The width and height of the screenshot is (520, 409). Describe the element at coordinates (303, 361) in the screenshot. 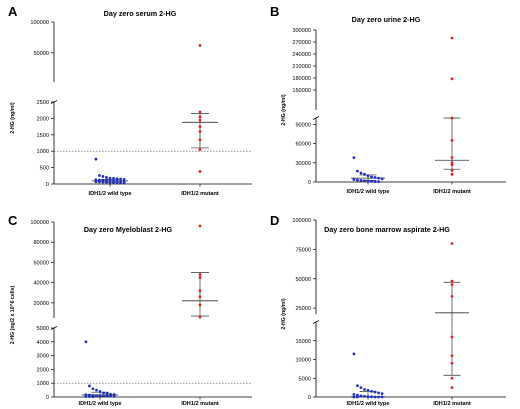

I see `y-tick-label: 10000` at that location.